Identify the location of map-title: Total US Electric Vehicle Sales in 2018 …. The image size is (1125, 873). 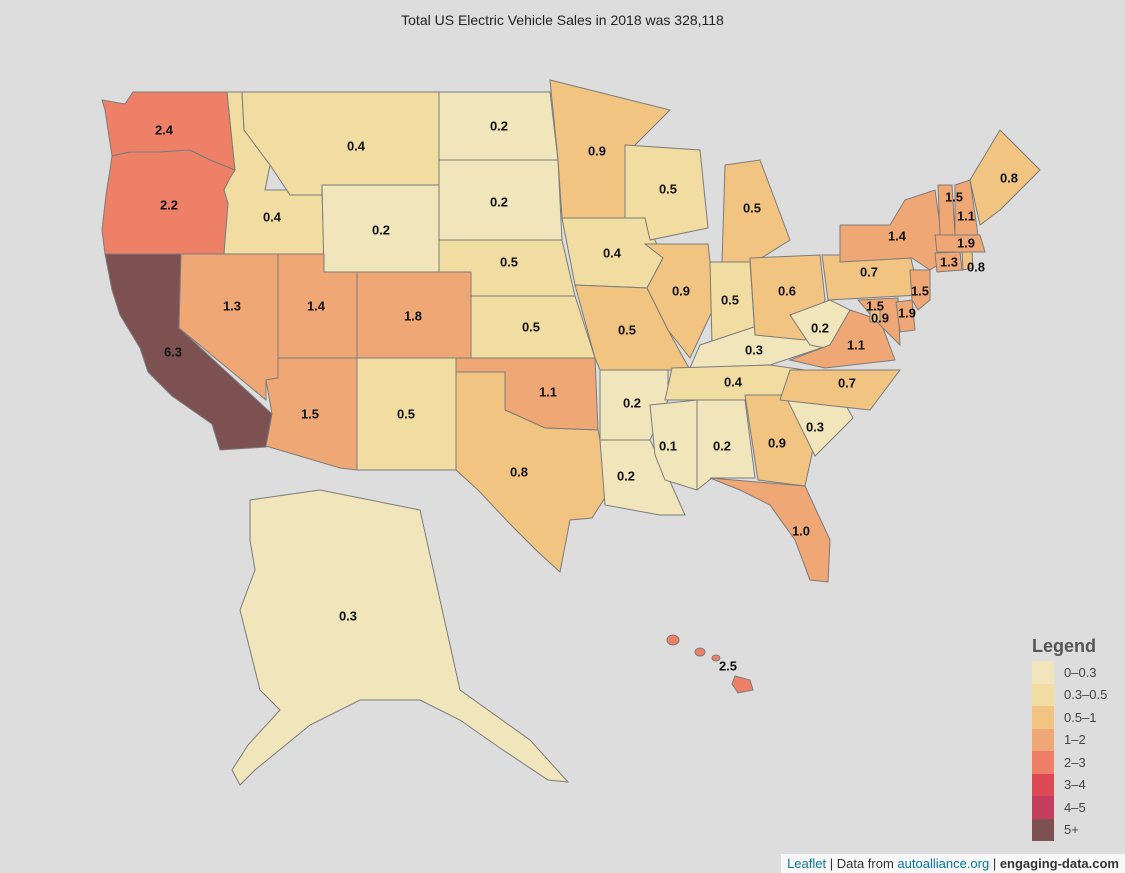
(562, 20).